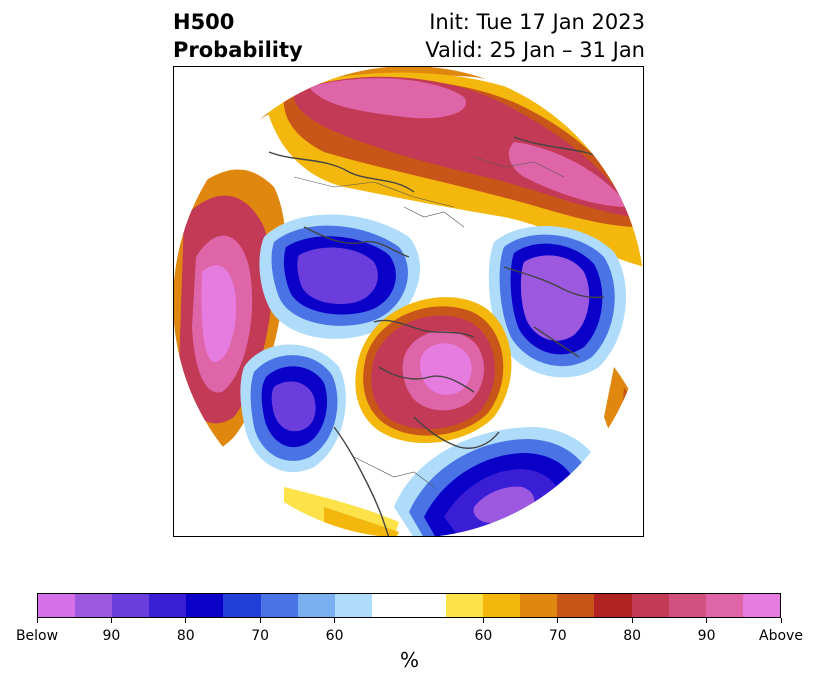  I want to click on init-date: Init: Tue 17 Jan 2023, so click(537, 22).